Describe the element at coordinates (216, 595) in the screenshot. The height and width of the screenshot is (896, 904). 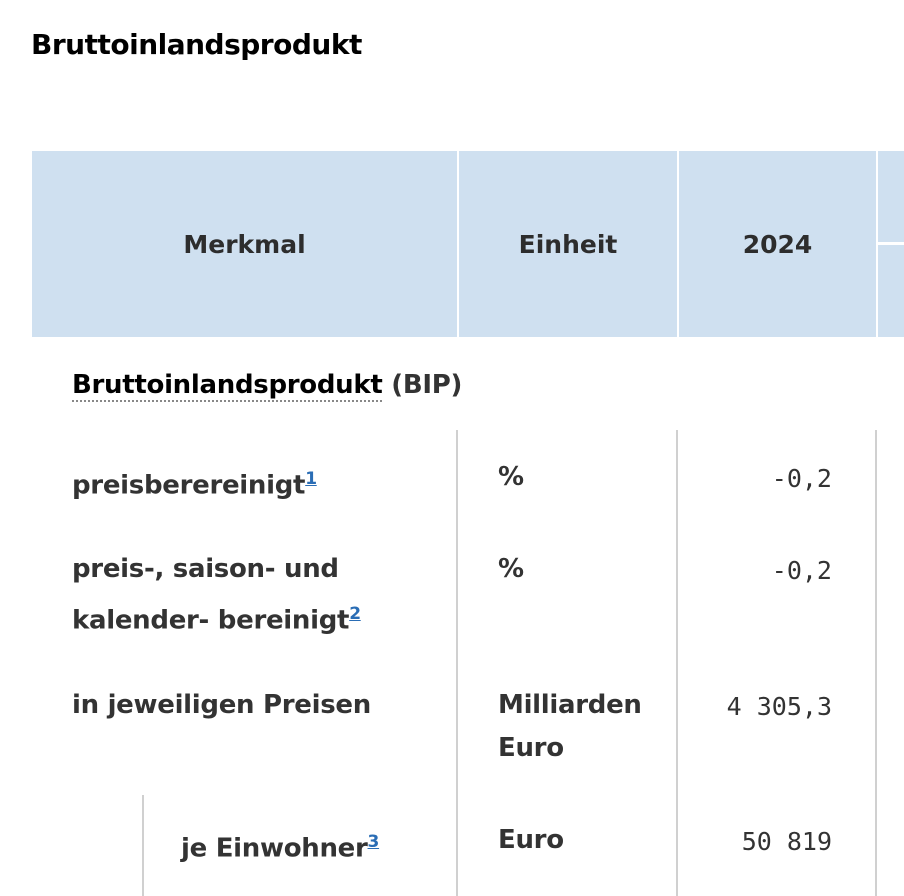
I see `row-label: preis-, saison- und kalender- bereinigt2` at that location.